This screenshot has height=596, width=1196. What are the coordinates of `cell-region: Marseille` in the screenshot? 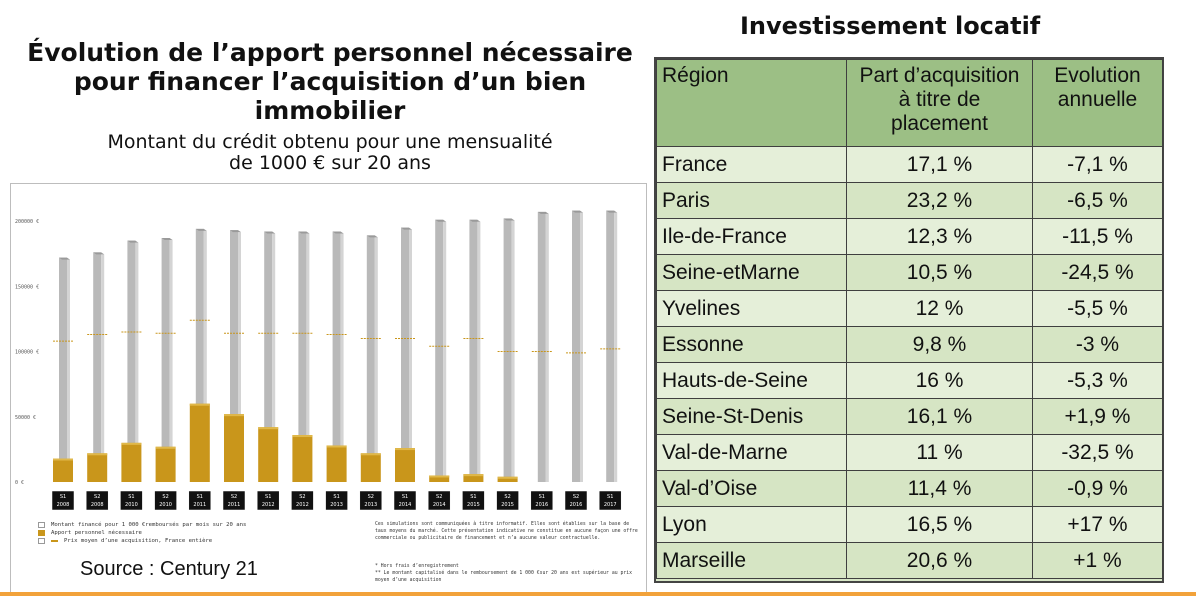 It's located at (751, 560).